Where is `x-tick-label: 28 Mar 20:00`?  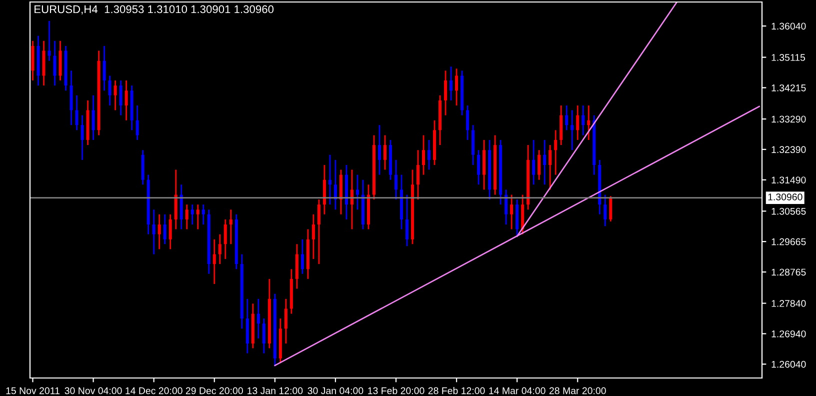
x-tick-label: 28 Mar 20:00 is located at coordinates (577, 390).